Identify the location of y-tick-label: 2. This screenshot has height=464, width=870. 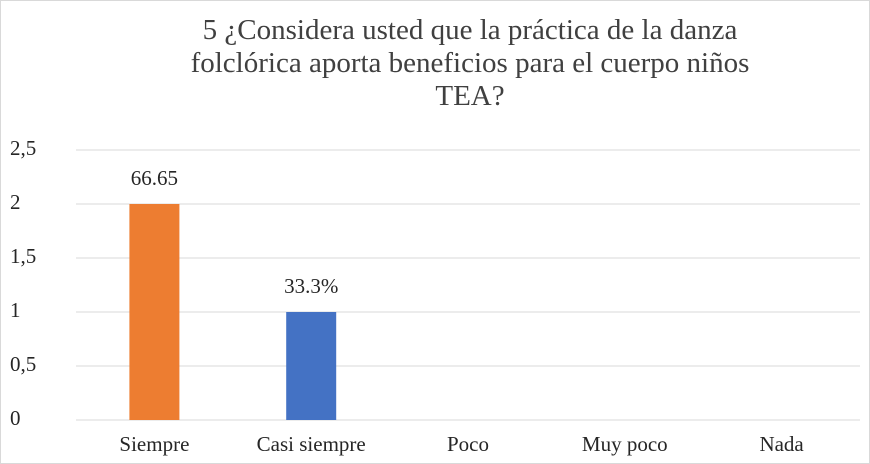
(15, 202).